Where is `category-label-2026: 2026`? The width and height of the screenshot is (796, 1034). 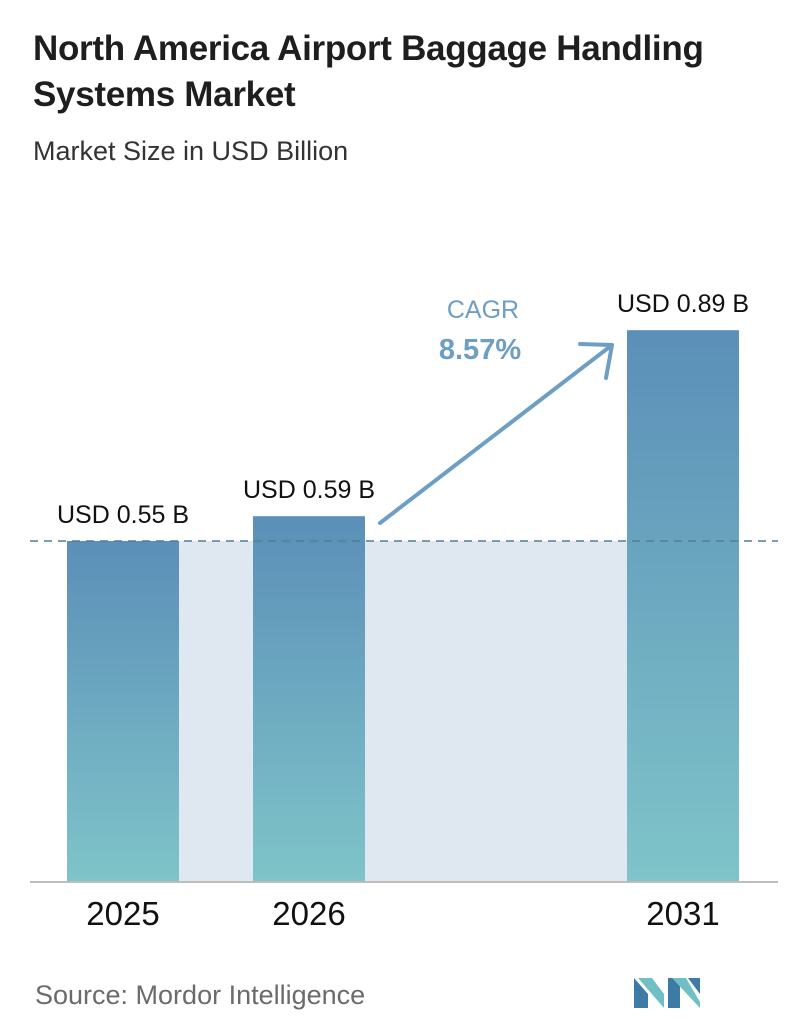 category-label-2026: 2026 is located at coordinates (308, 913).